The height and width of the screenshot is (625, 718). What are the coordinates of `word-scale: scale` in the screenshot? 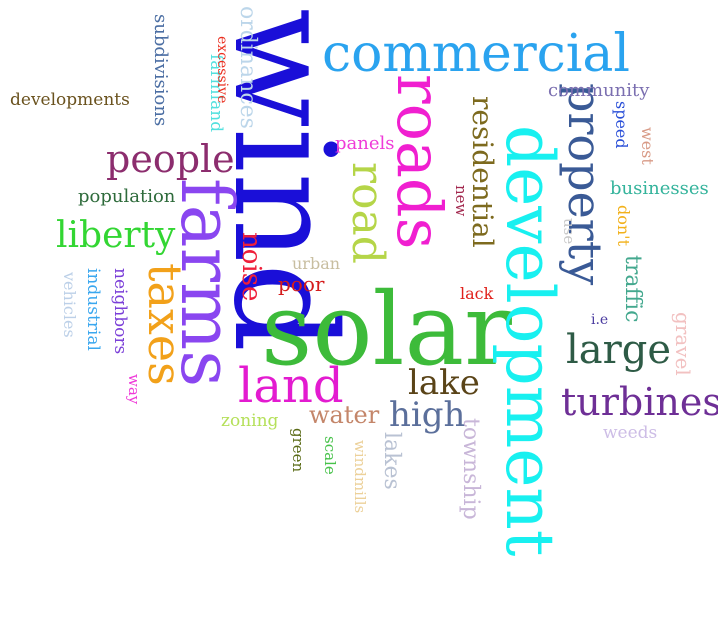 It's located at (330, 455).